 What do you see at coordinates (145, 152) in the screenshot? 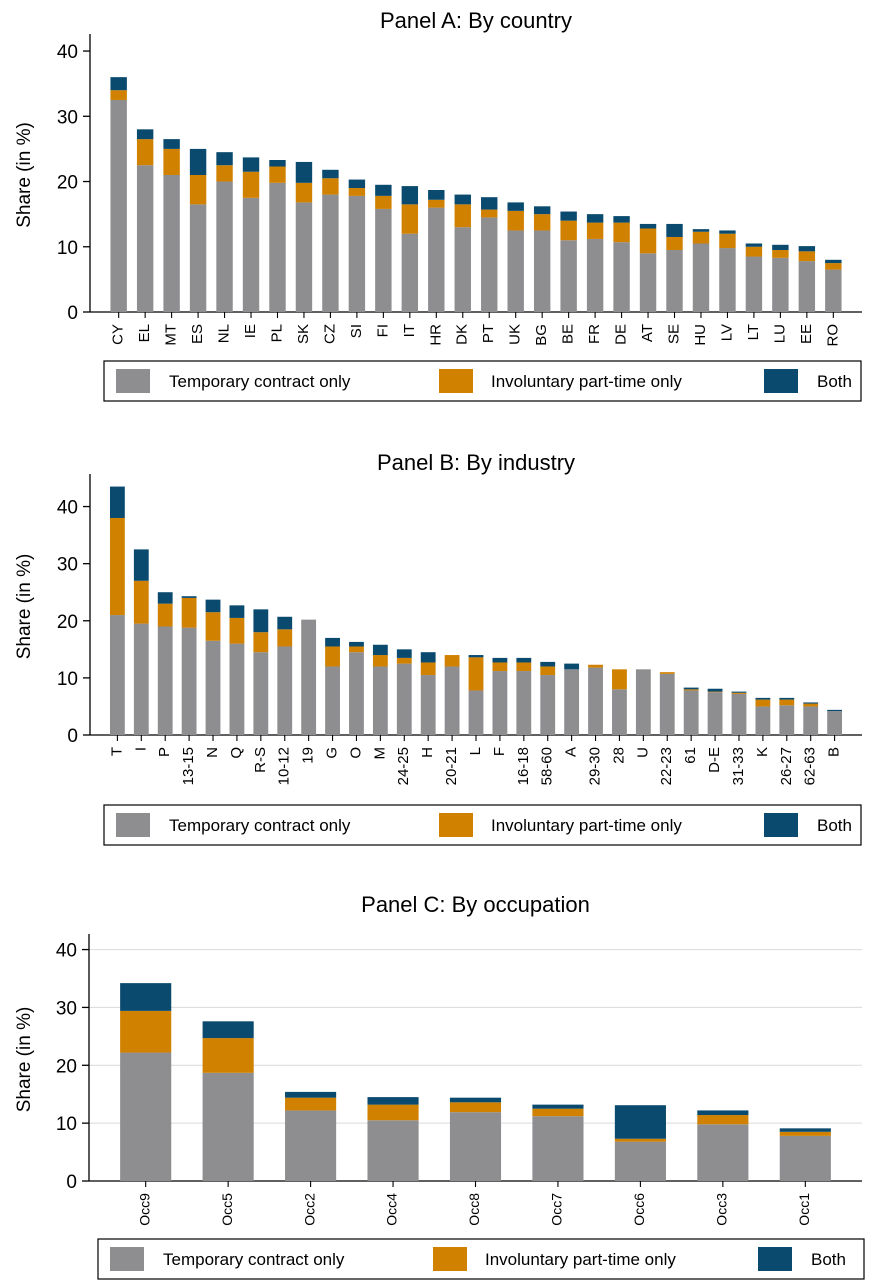
I see `bar-involuntary-EL` at bounding box center [145, 152].